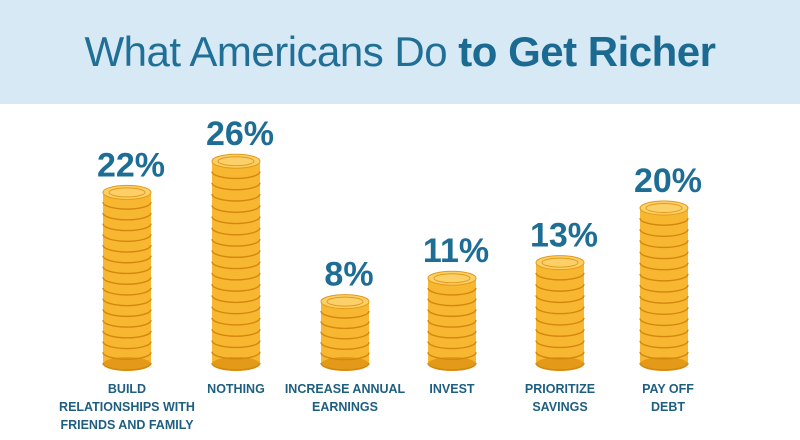  What do you see at coordinates (236, 389) in the screenshot?
I see `category-label: NOTHING` at bounding box center [236, 389].